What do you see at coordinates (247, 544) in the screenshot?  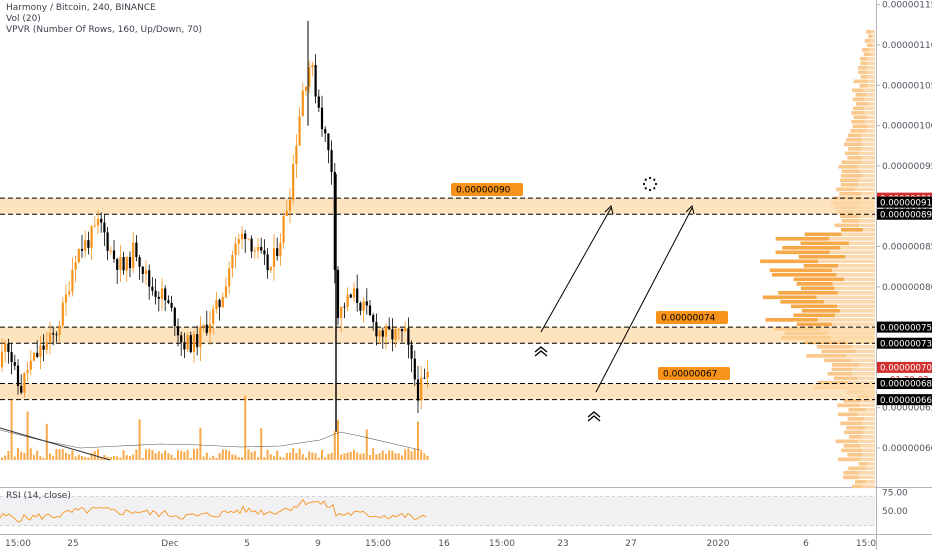 I see `time-tick-label: 5` at bounding box center [247, 544].